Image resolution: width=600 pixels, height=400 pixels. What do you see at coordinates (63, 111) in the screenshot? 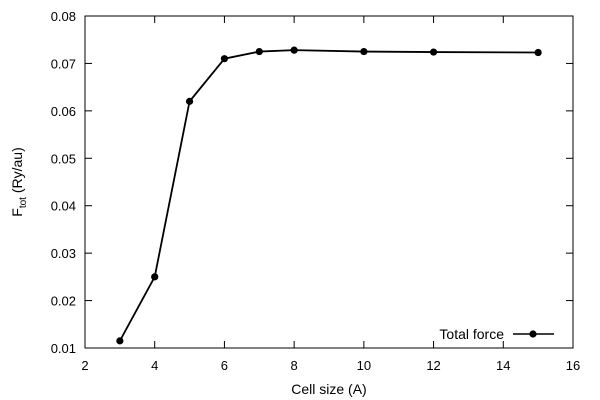
I see `y-tick-label: 0.06` at bounding box center [63, 111].